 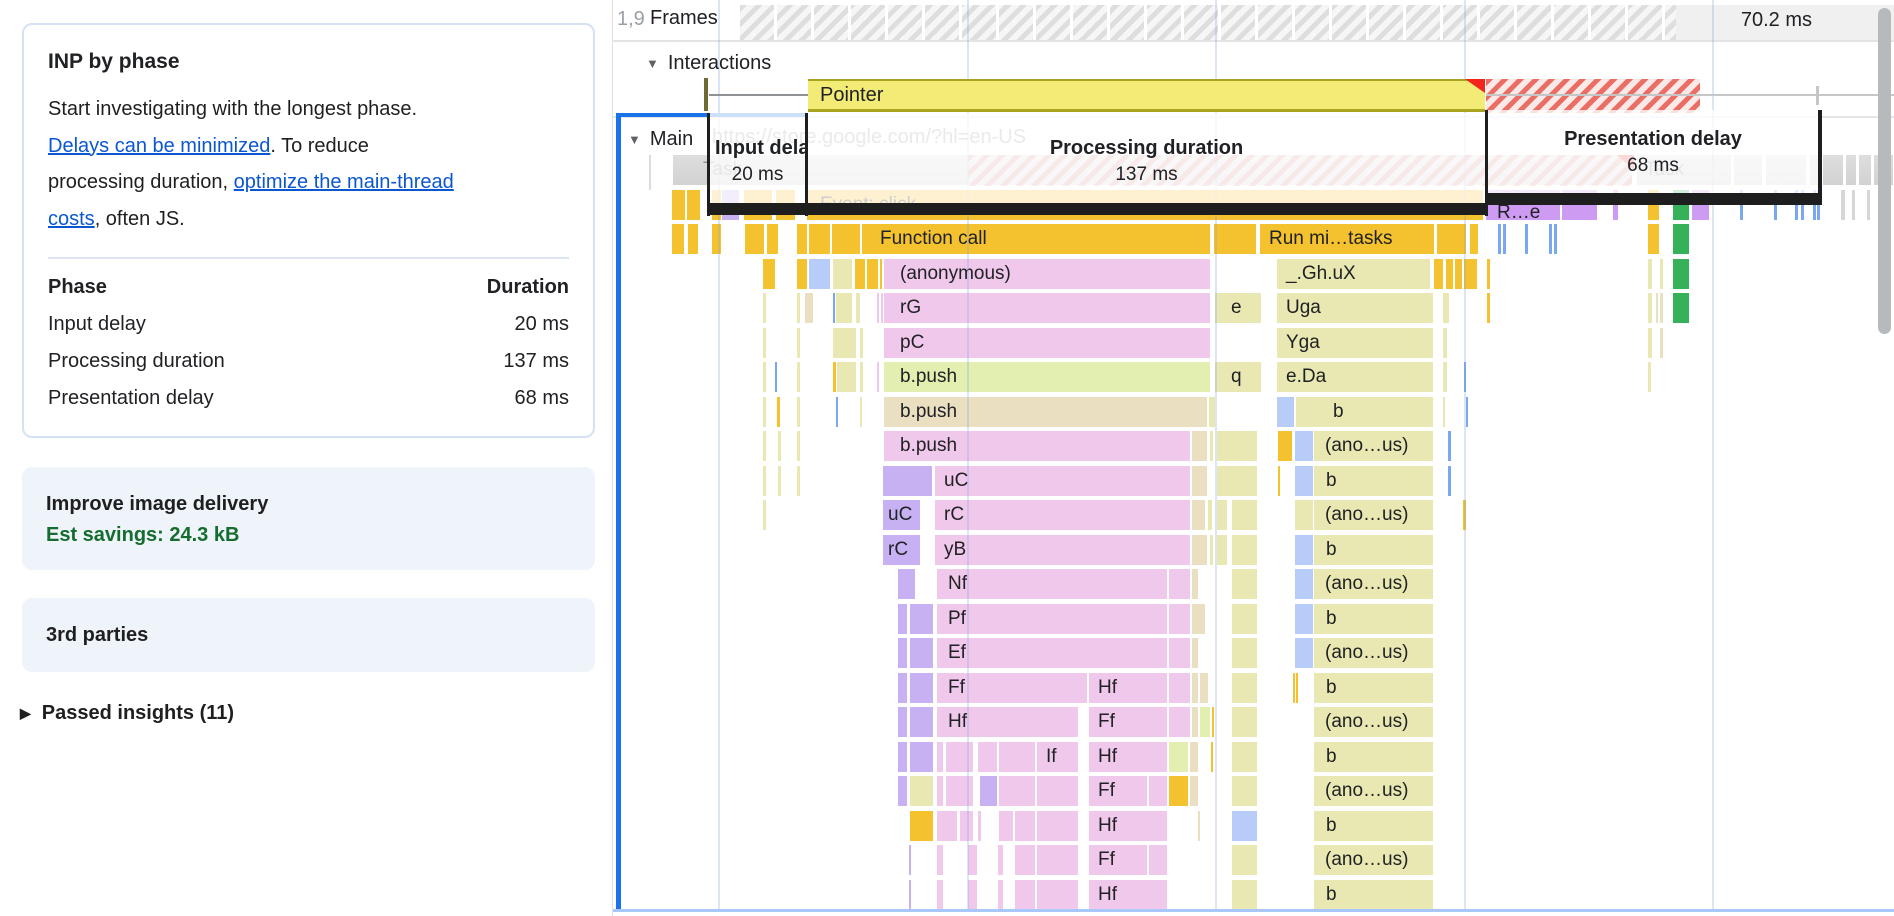 What do you see at coordinates (1884, 171) in the screenshot?
I see `vertical-scrollbar-thumb` at bounding box center [1884, 171].